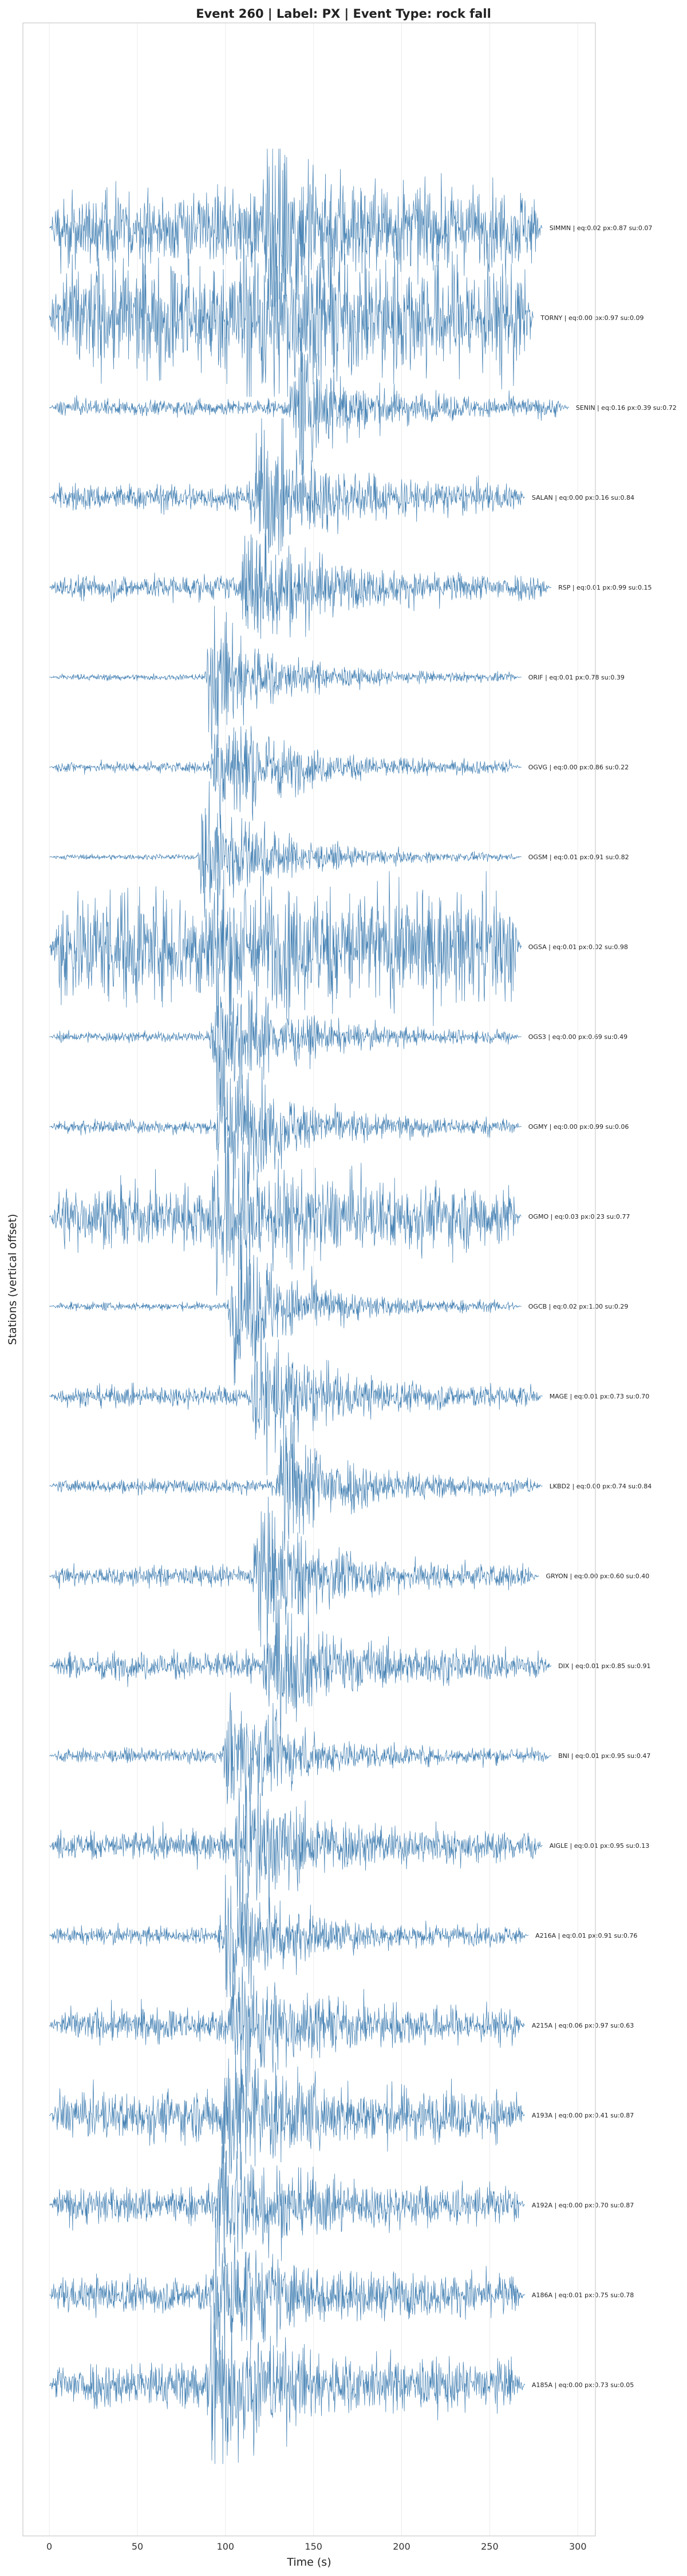  What do you see at coordinates (12, 1279) in the screenshot?
I see `y-axis-label: Stations (vertical offset)` at bounding box center [12, 1279].